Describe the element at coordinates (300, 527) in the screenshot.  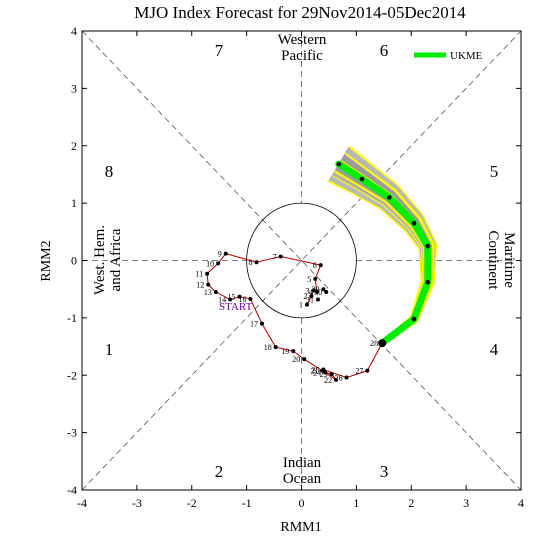
I see `x-axis-label: RMM1` at that location.